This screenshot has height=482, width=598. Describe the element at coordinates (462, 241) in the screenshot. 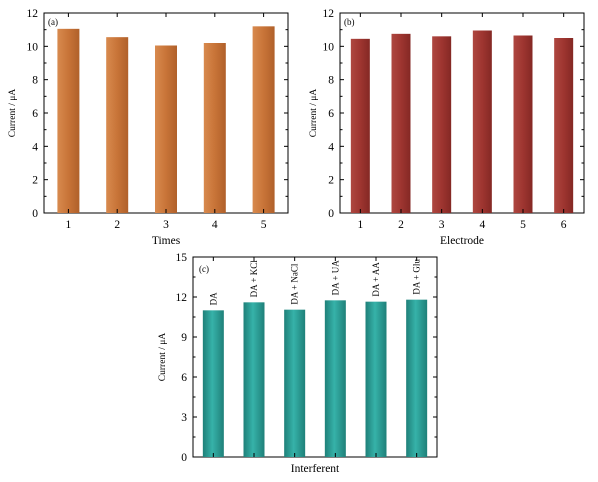

I see `x-axis-label: Electrode` at that location.